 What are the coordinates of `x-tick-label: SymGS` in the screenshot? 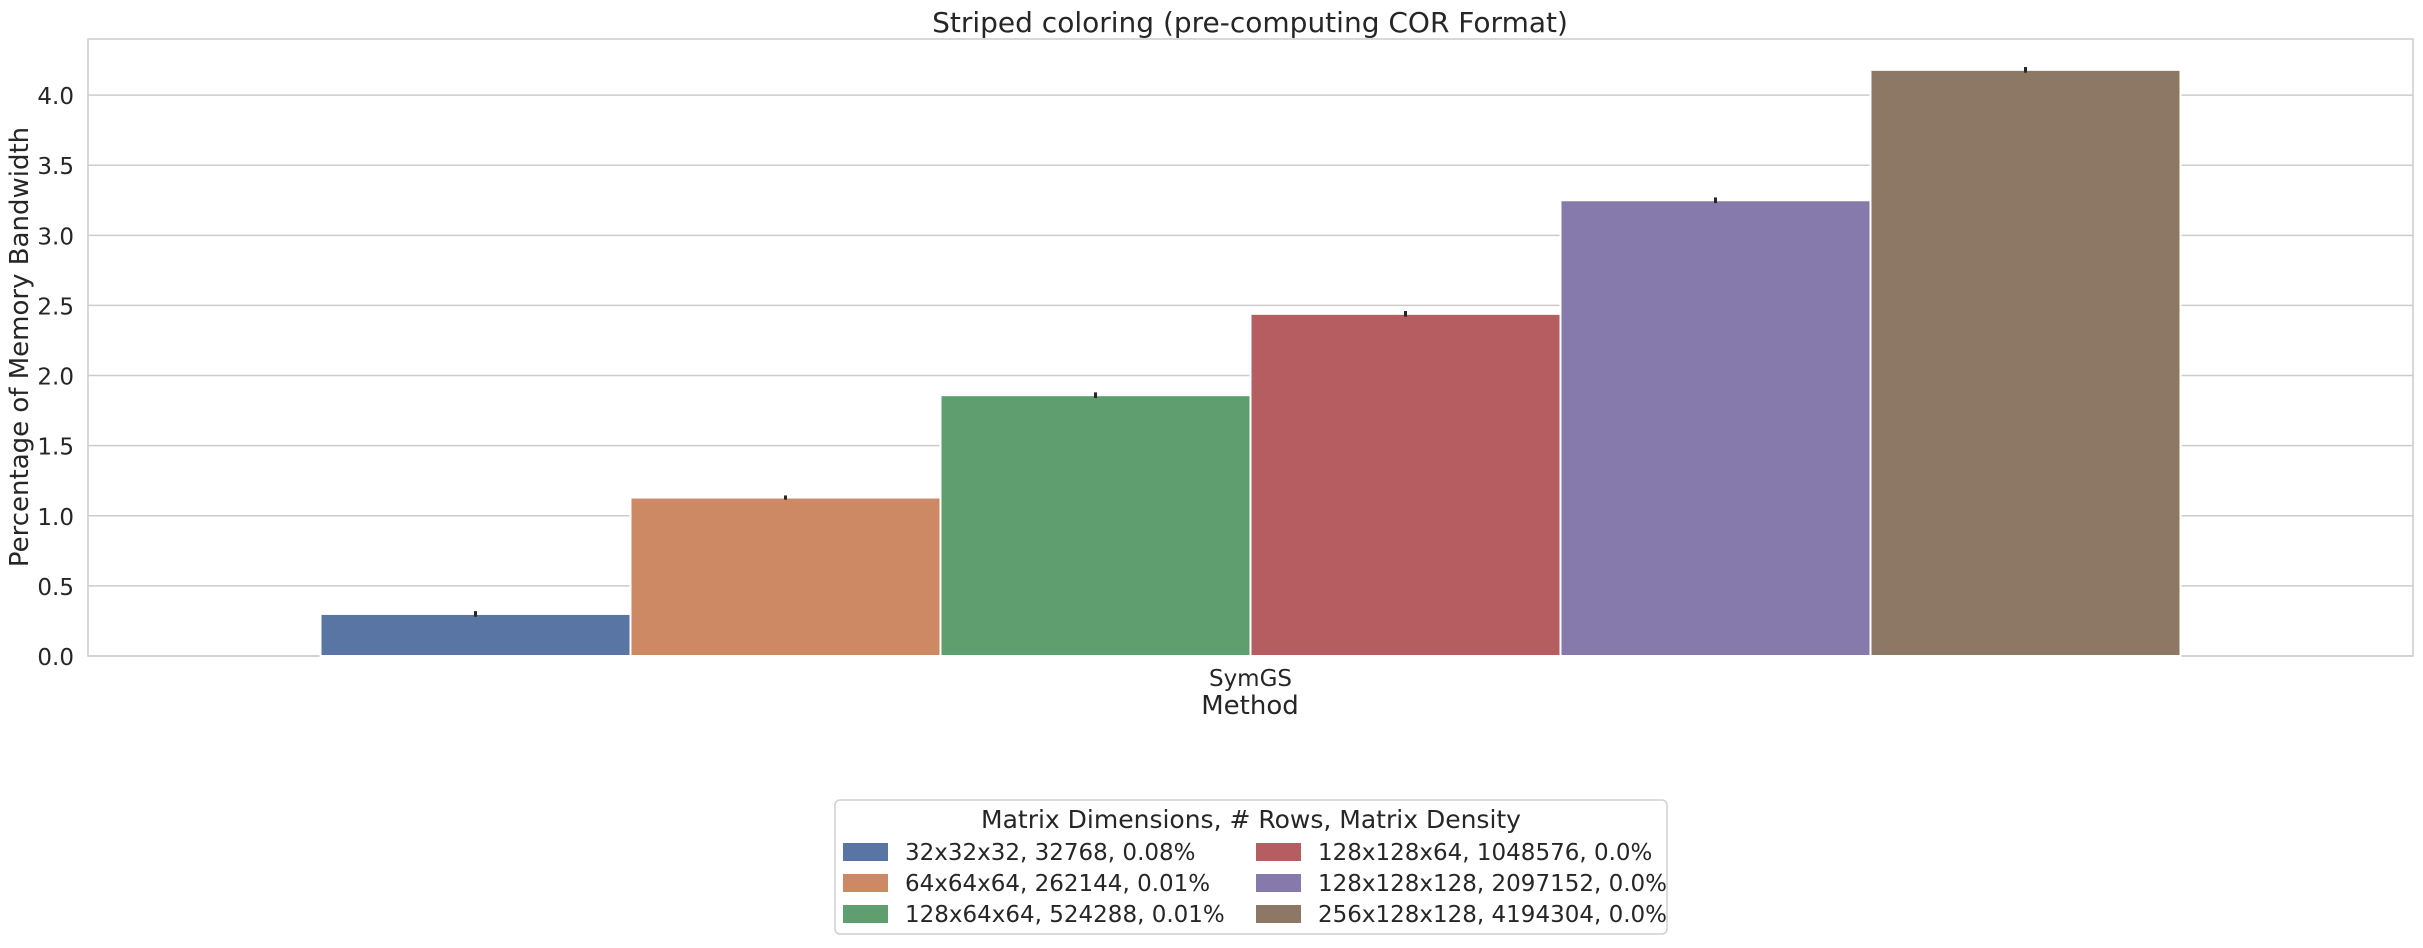 It's located at (1250, 679).